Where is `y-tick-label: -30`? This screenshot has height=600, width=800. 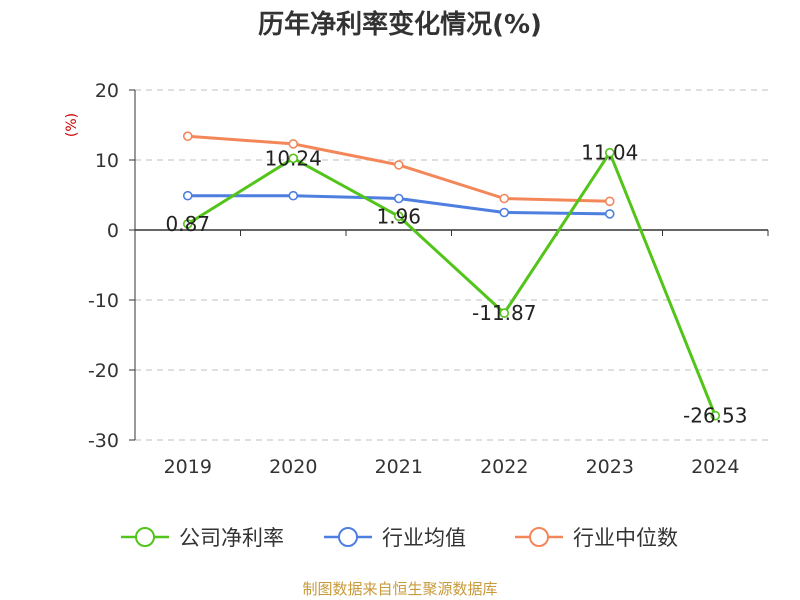
y-tick-label: -30 is located at coordinates (103, 441).